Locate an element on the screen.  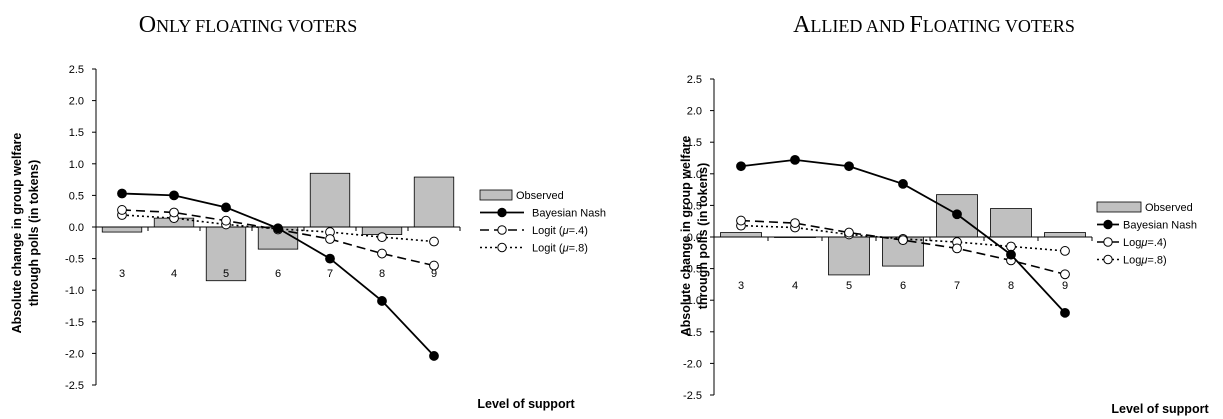
chart2-title: ALLIED AND FLOATING VOTERS is located at coordinates (934, 25).